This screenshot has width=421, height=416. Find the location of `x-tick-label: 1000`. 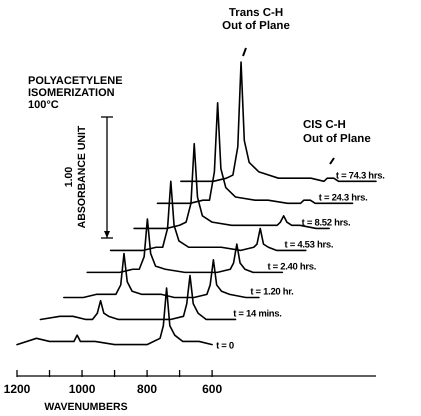

x-tick-label: 1000 is located at coordinates (82, 389).